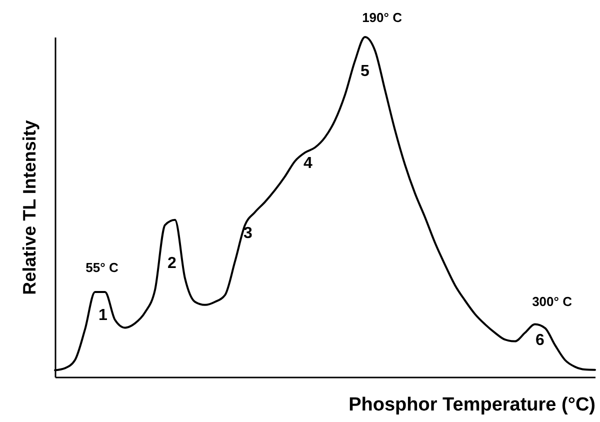  What do you see at coordinates (308, 163) in the screenshot?
I see `annotation: 4` at bounding box center [308, 163].